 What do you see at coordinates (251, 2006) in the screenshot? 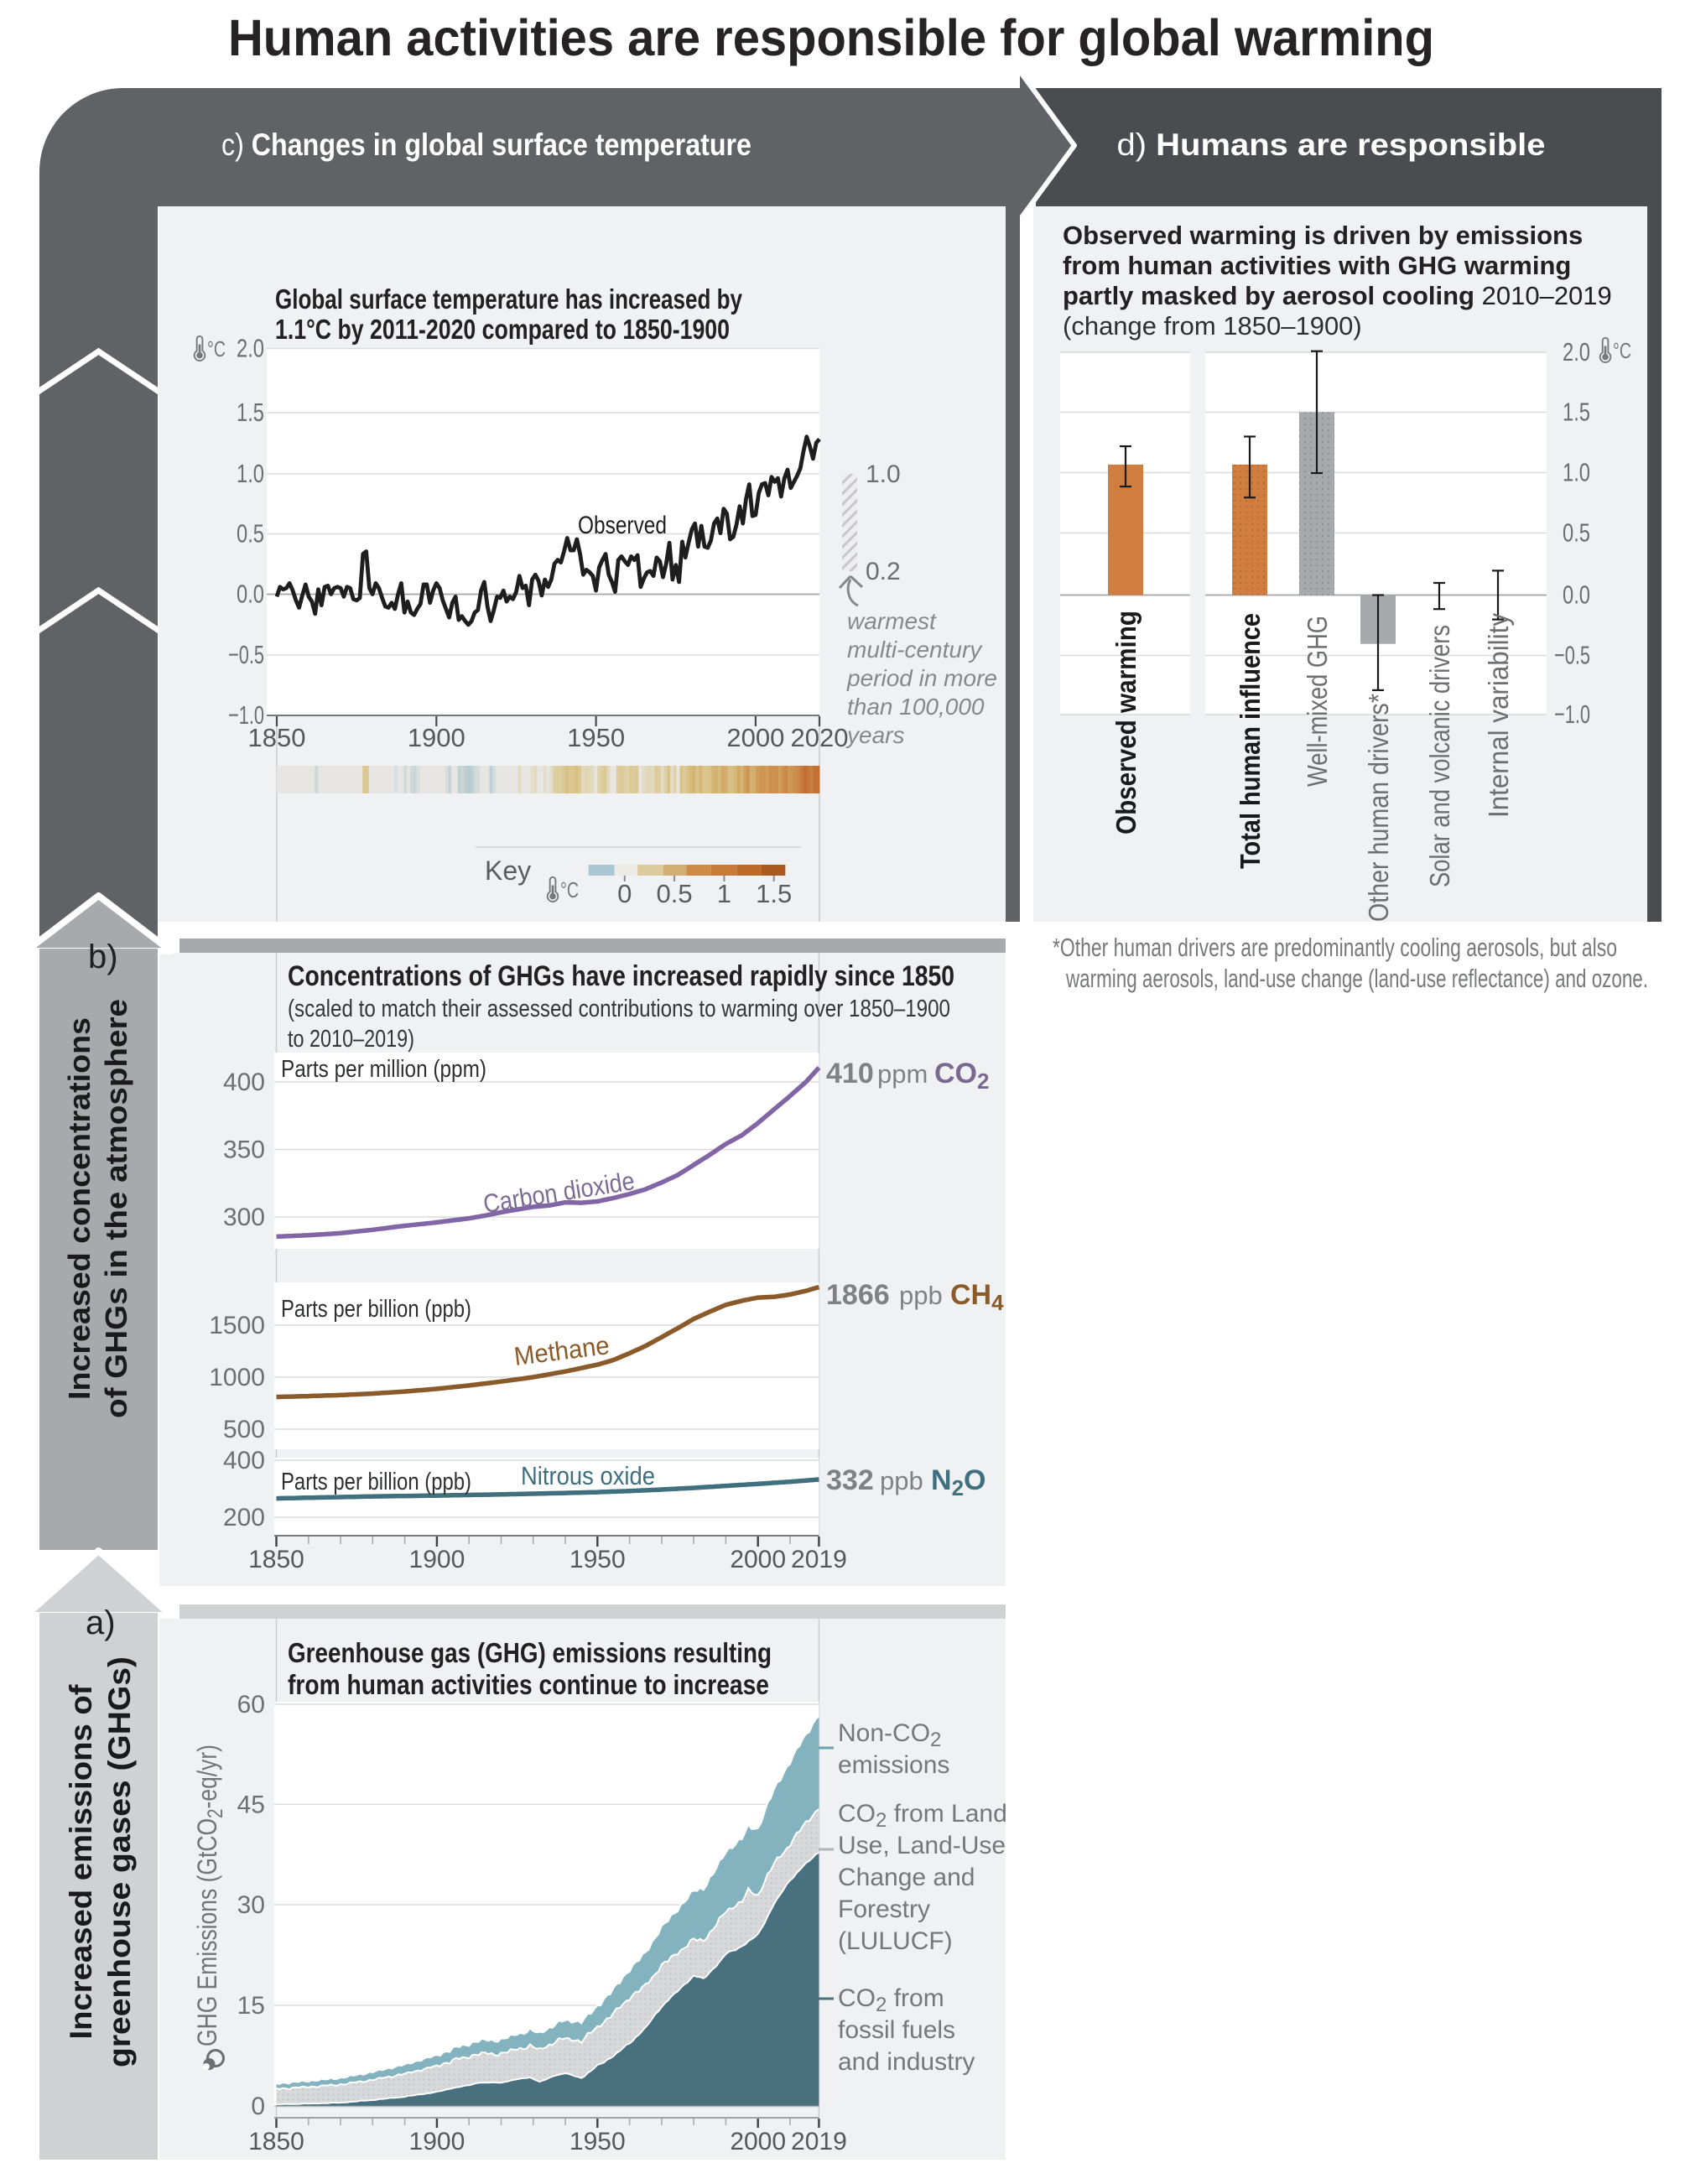
I see `svg-text: 15` at bounding box center [251, 2006].